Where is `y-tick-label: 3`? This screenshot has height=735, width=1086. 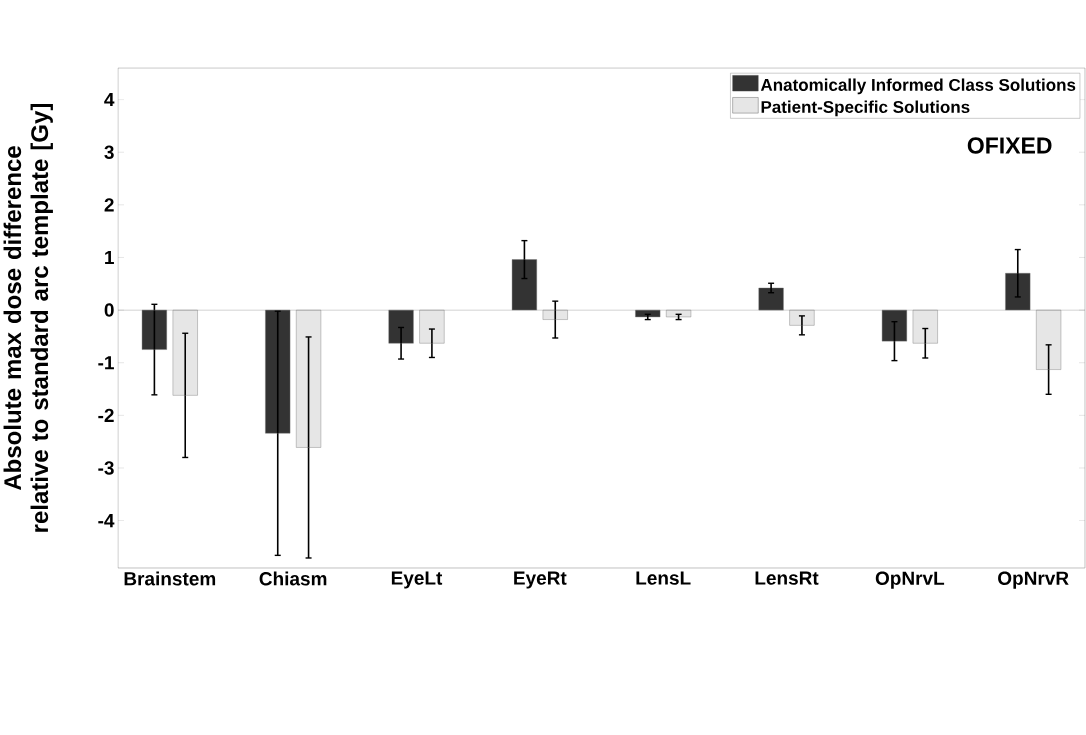
y-tick-label: 3 is located at coordinates (109, 152).